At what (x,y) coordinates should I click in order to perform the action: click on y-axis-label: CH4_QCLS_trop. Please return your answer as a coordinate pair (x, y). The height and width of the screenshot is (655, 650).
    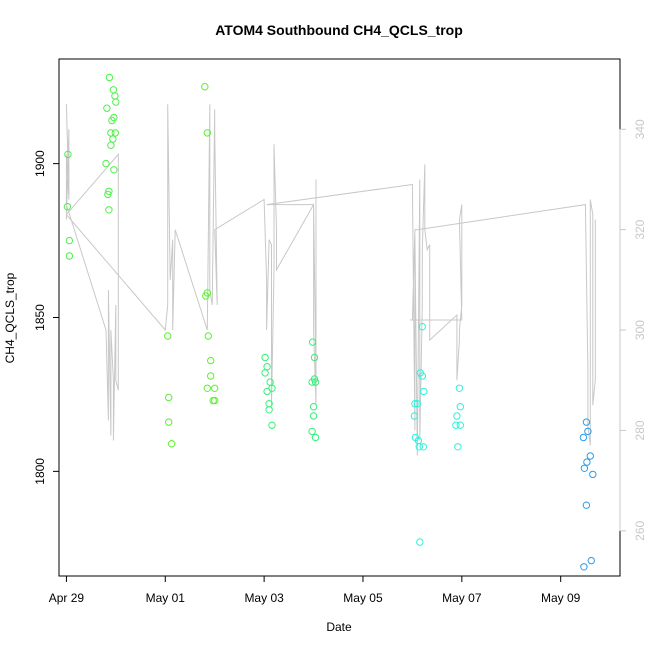
    Looking at the image, I should click on (10, 317).